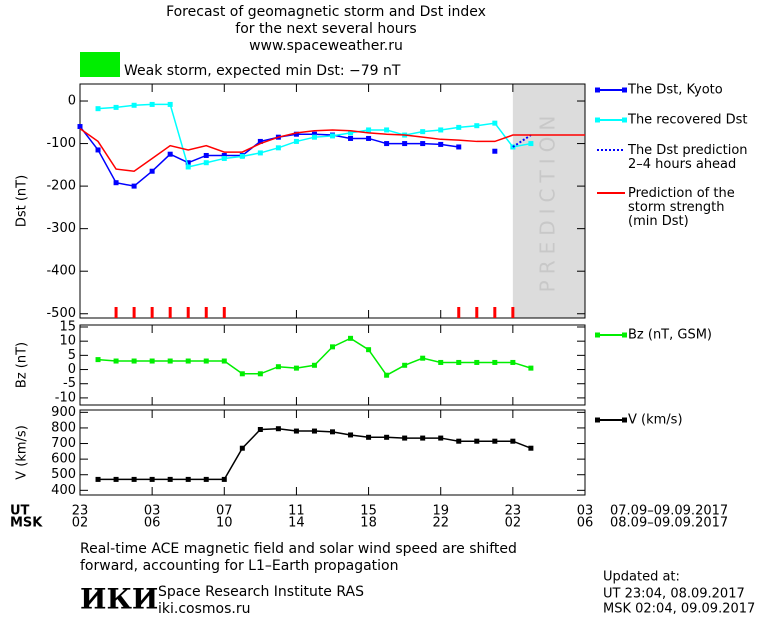 Image resolution: width=760 pixels, height=620 pixels. Describe the element at coordinates (67, 326) in the screenshot. I see `y-tick-label: 15` at that location.